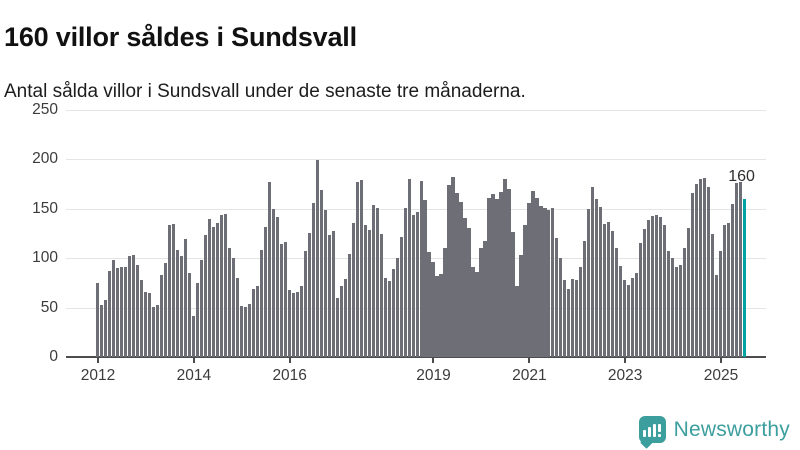 This screenshot has height=450, width=800. I want to click on x-axis-tick-label: 2023, so click(625, 375).